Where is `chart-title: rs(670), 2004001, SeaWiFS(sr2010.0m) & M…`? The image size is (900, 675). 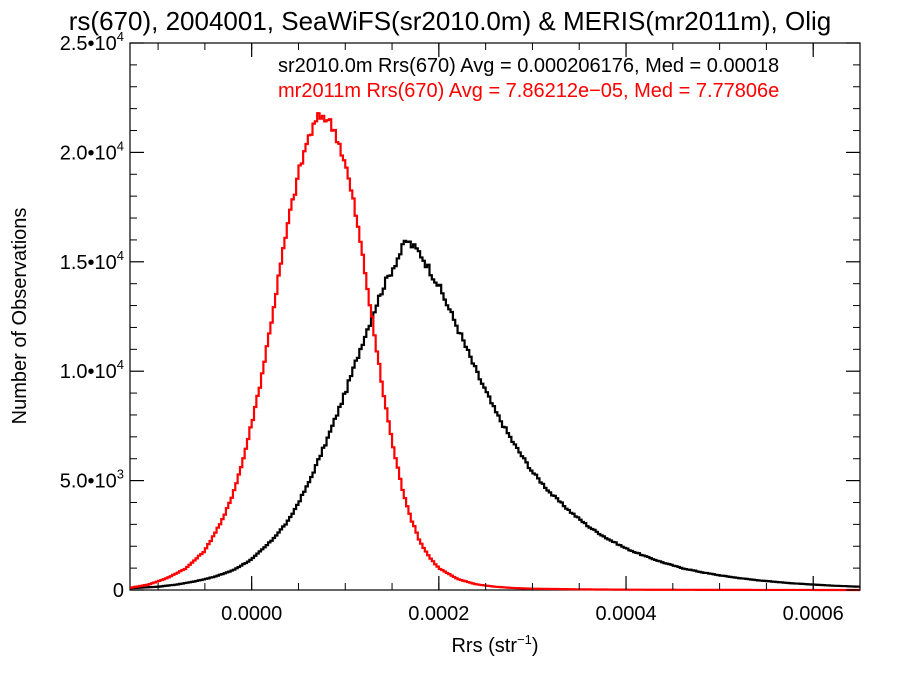 chart-title: rs(670), 2004001, SeaWiFS(sr2010.0m) & M… is located at coordinates (450, 21).